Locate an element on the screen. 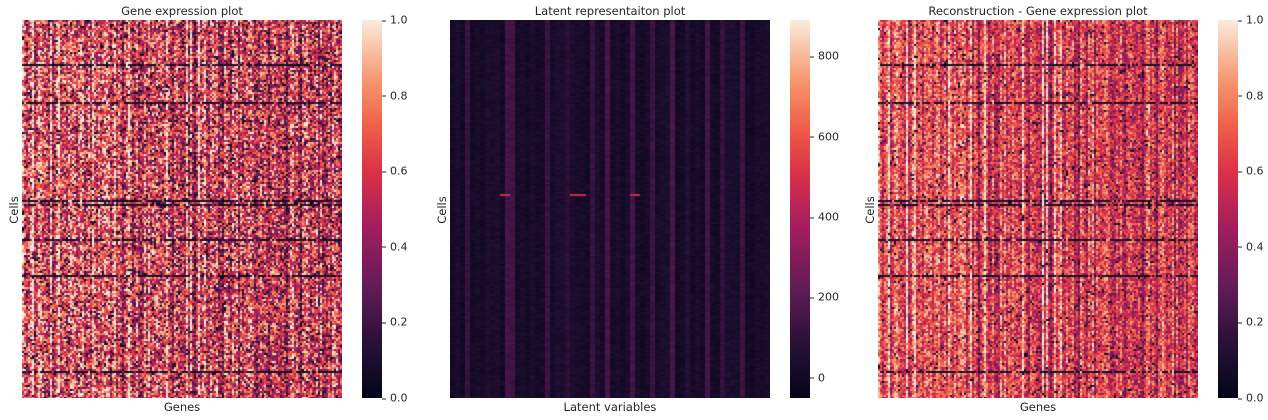  colorbar-ticks: 0 200 400 600 800 is located at coordinates (830, 209).